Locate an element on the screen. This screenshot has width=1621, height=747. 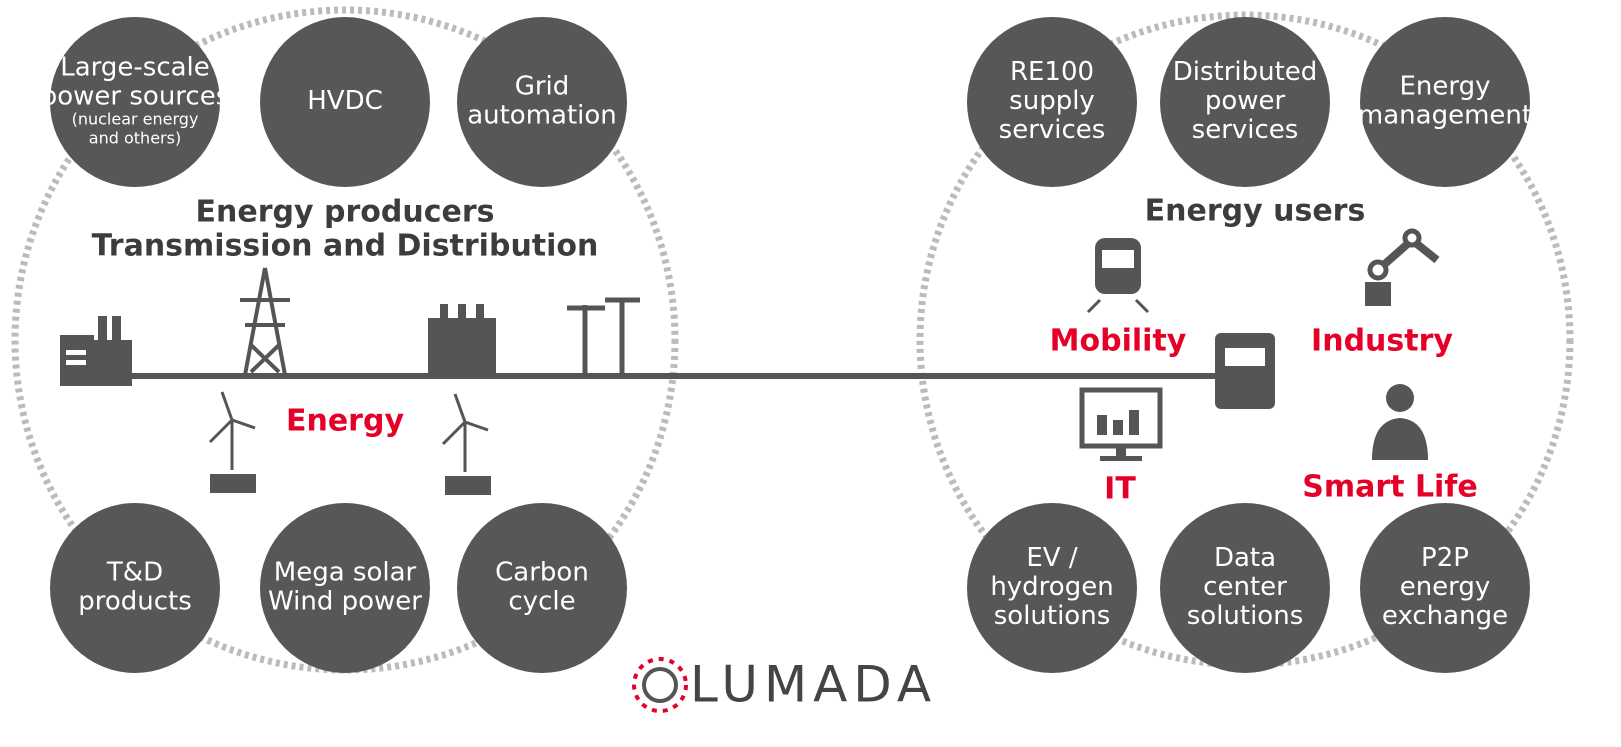
circle-label: products is located at coordinates (135, 602).